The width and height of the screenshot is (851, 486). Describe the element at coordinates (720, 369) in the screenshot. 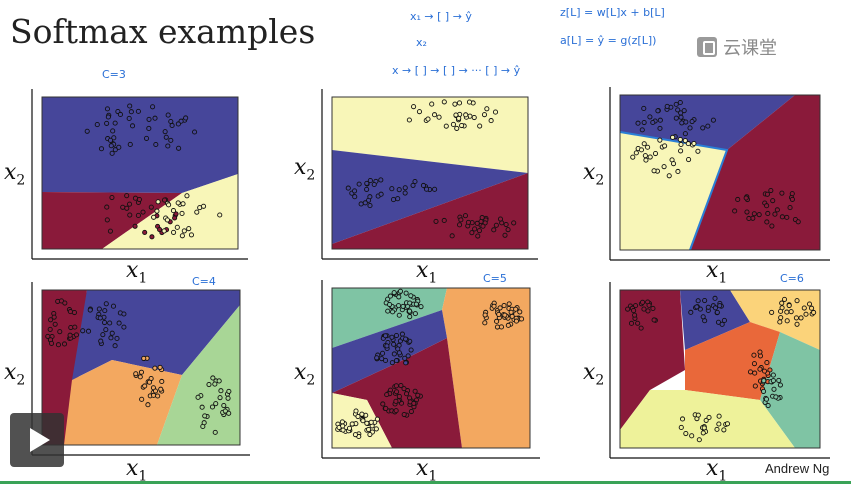

I see `panel-6-frame` at that location.